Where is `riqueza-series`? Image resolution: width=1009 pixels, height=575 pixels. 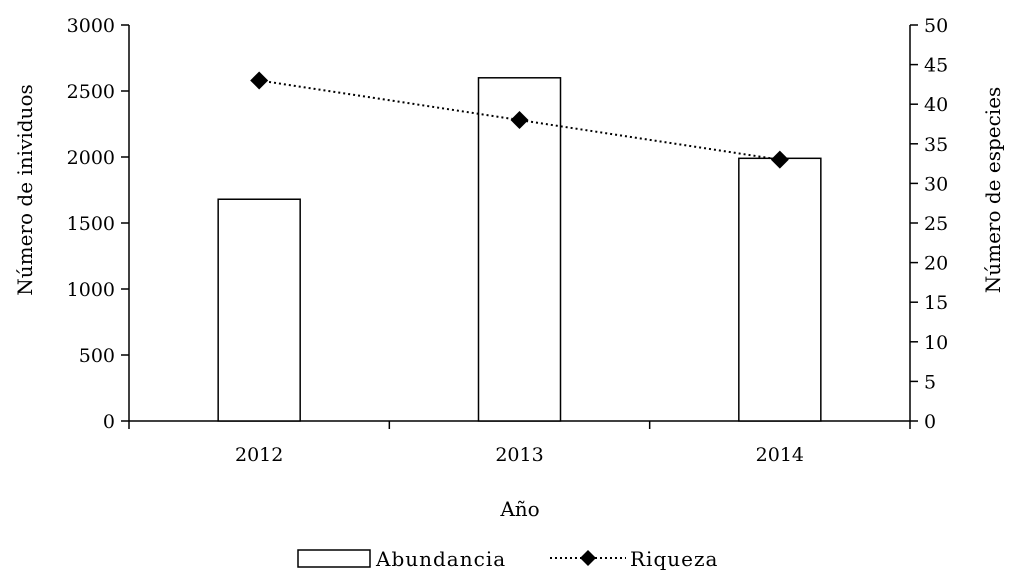
riqueza-series is located at coordinates (519, 120).